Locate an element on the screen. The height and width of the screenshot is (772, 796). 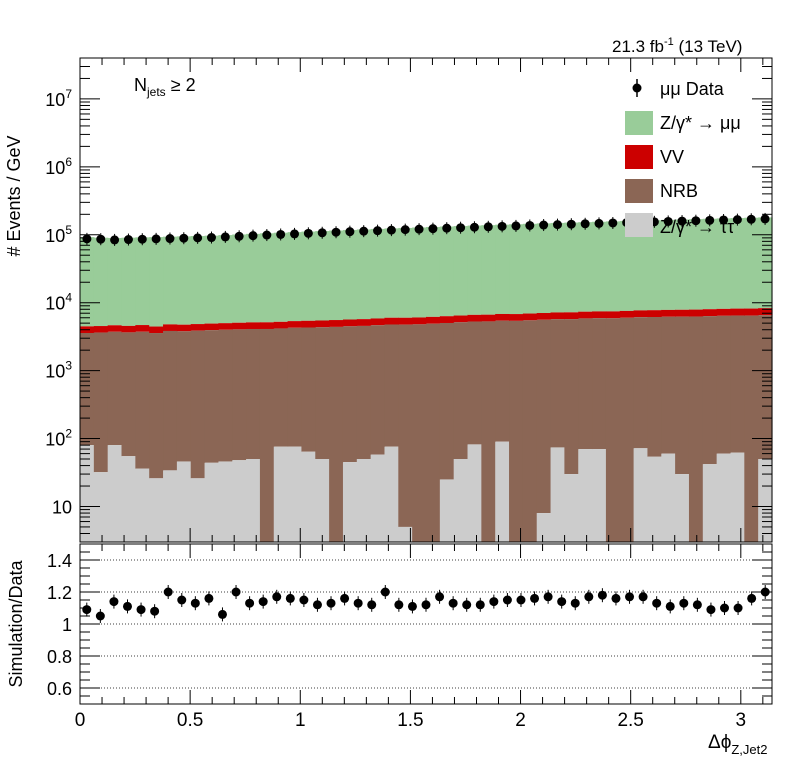
ratio-y-tick-label: 1.4 is located at coordinates (59, 561).